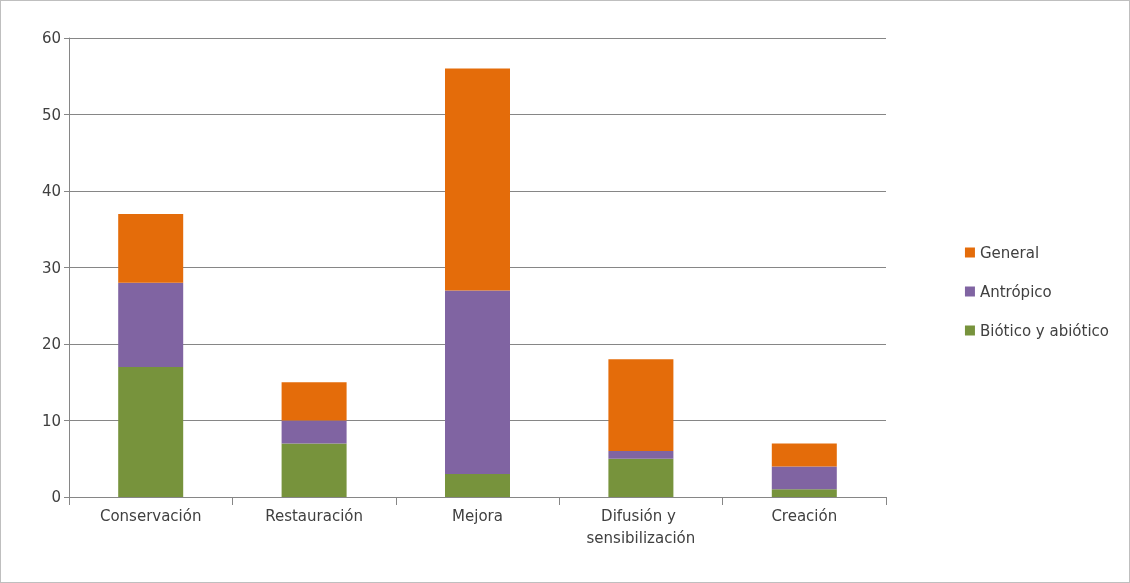 The image size is (1130, 583). I want to click on legend-label: General, so click(1009, 252).